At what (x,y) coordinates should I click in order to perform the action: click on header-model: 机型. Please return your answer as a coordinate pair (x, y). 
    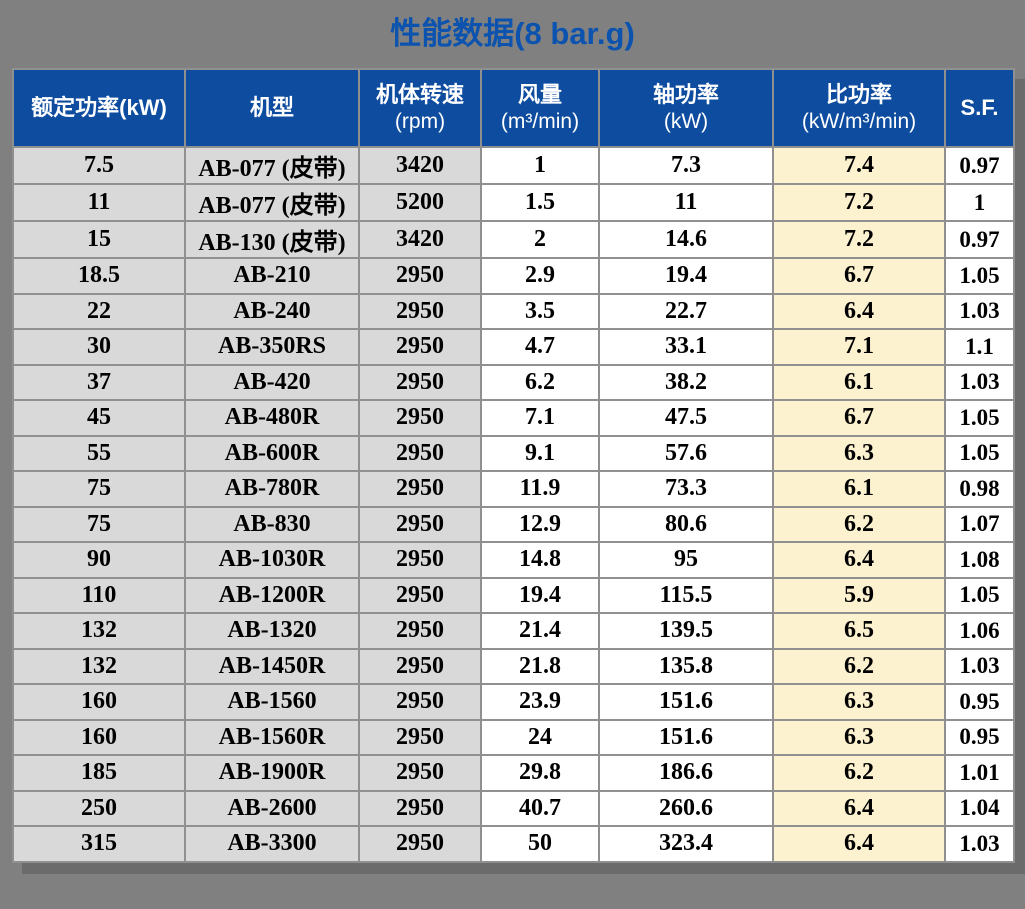
    Looking at the image, I should click on (272, 108).